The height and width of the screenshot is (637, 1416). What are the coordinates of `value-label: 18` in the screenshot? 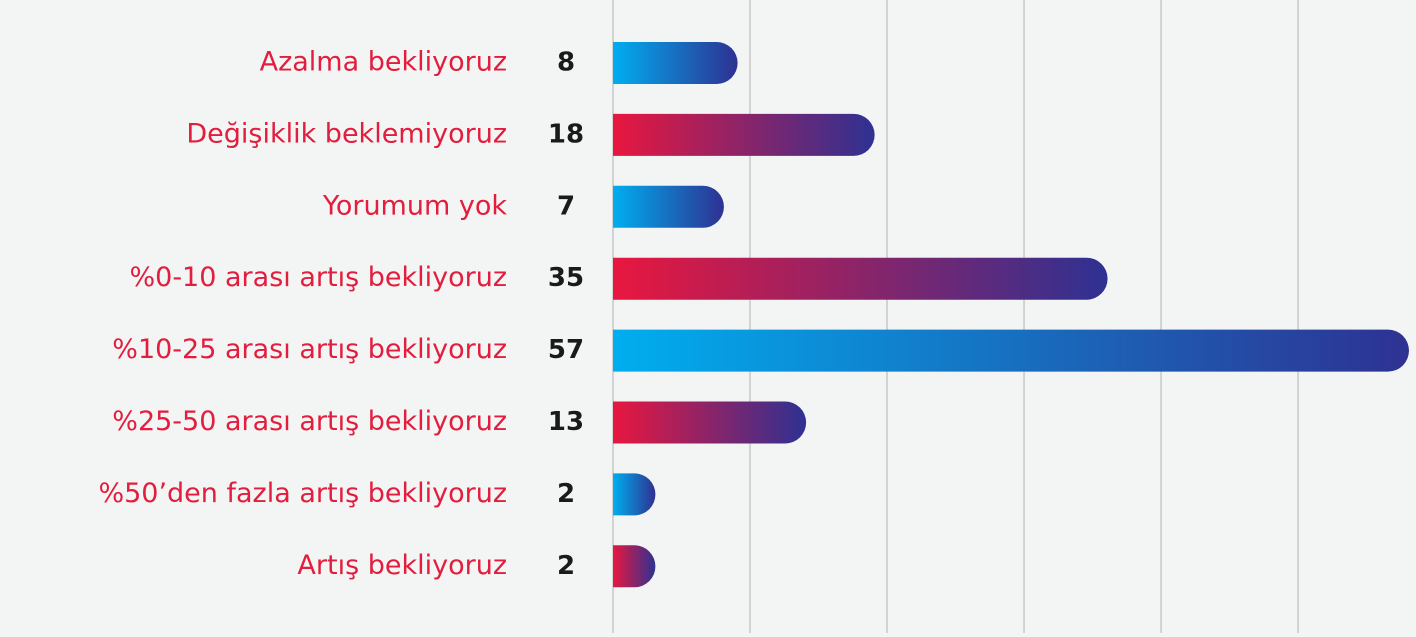 It's located at (566, 134).